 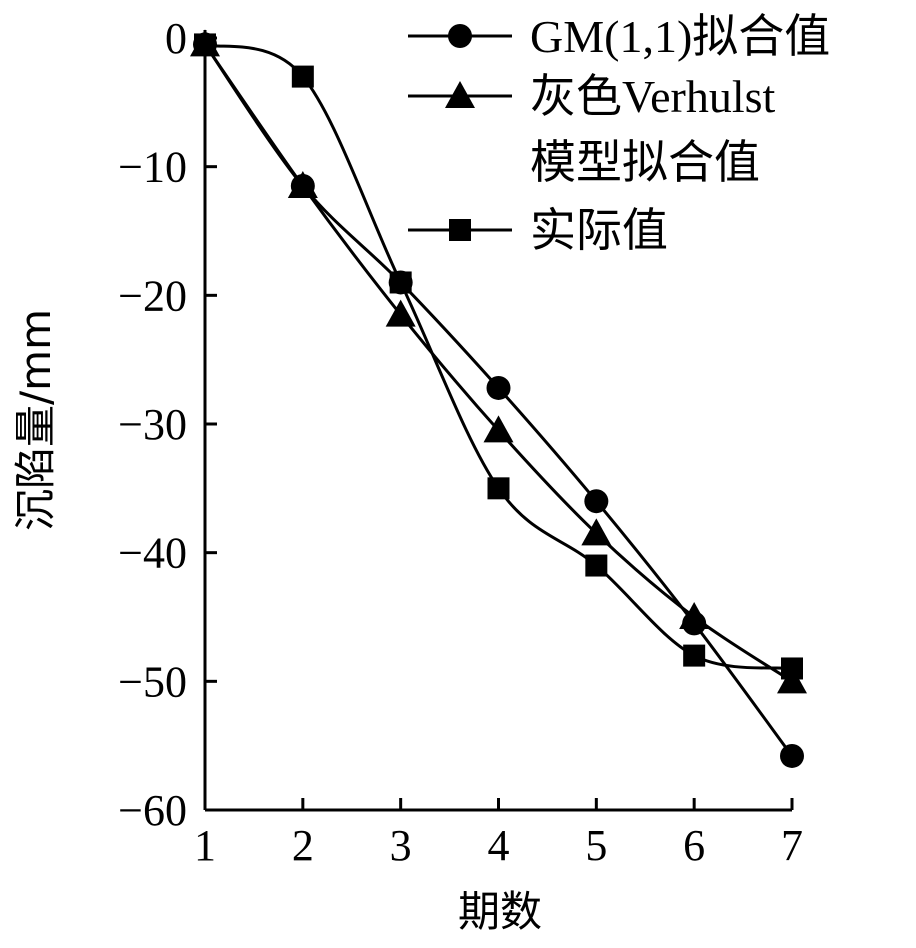 I want to click on x-tick-label: 7, so click(x=792, y=845).